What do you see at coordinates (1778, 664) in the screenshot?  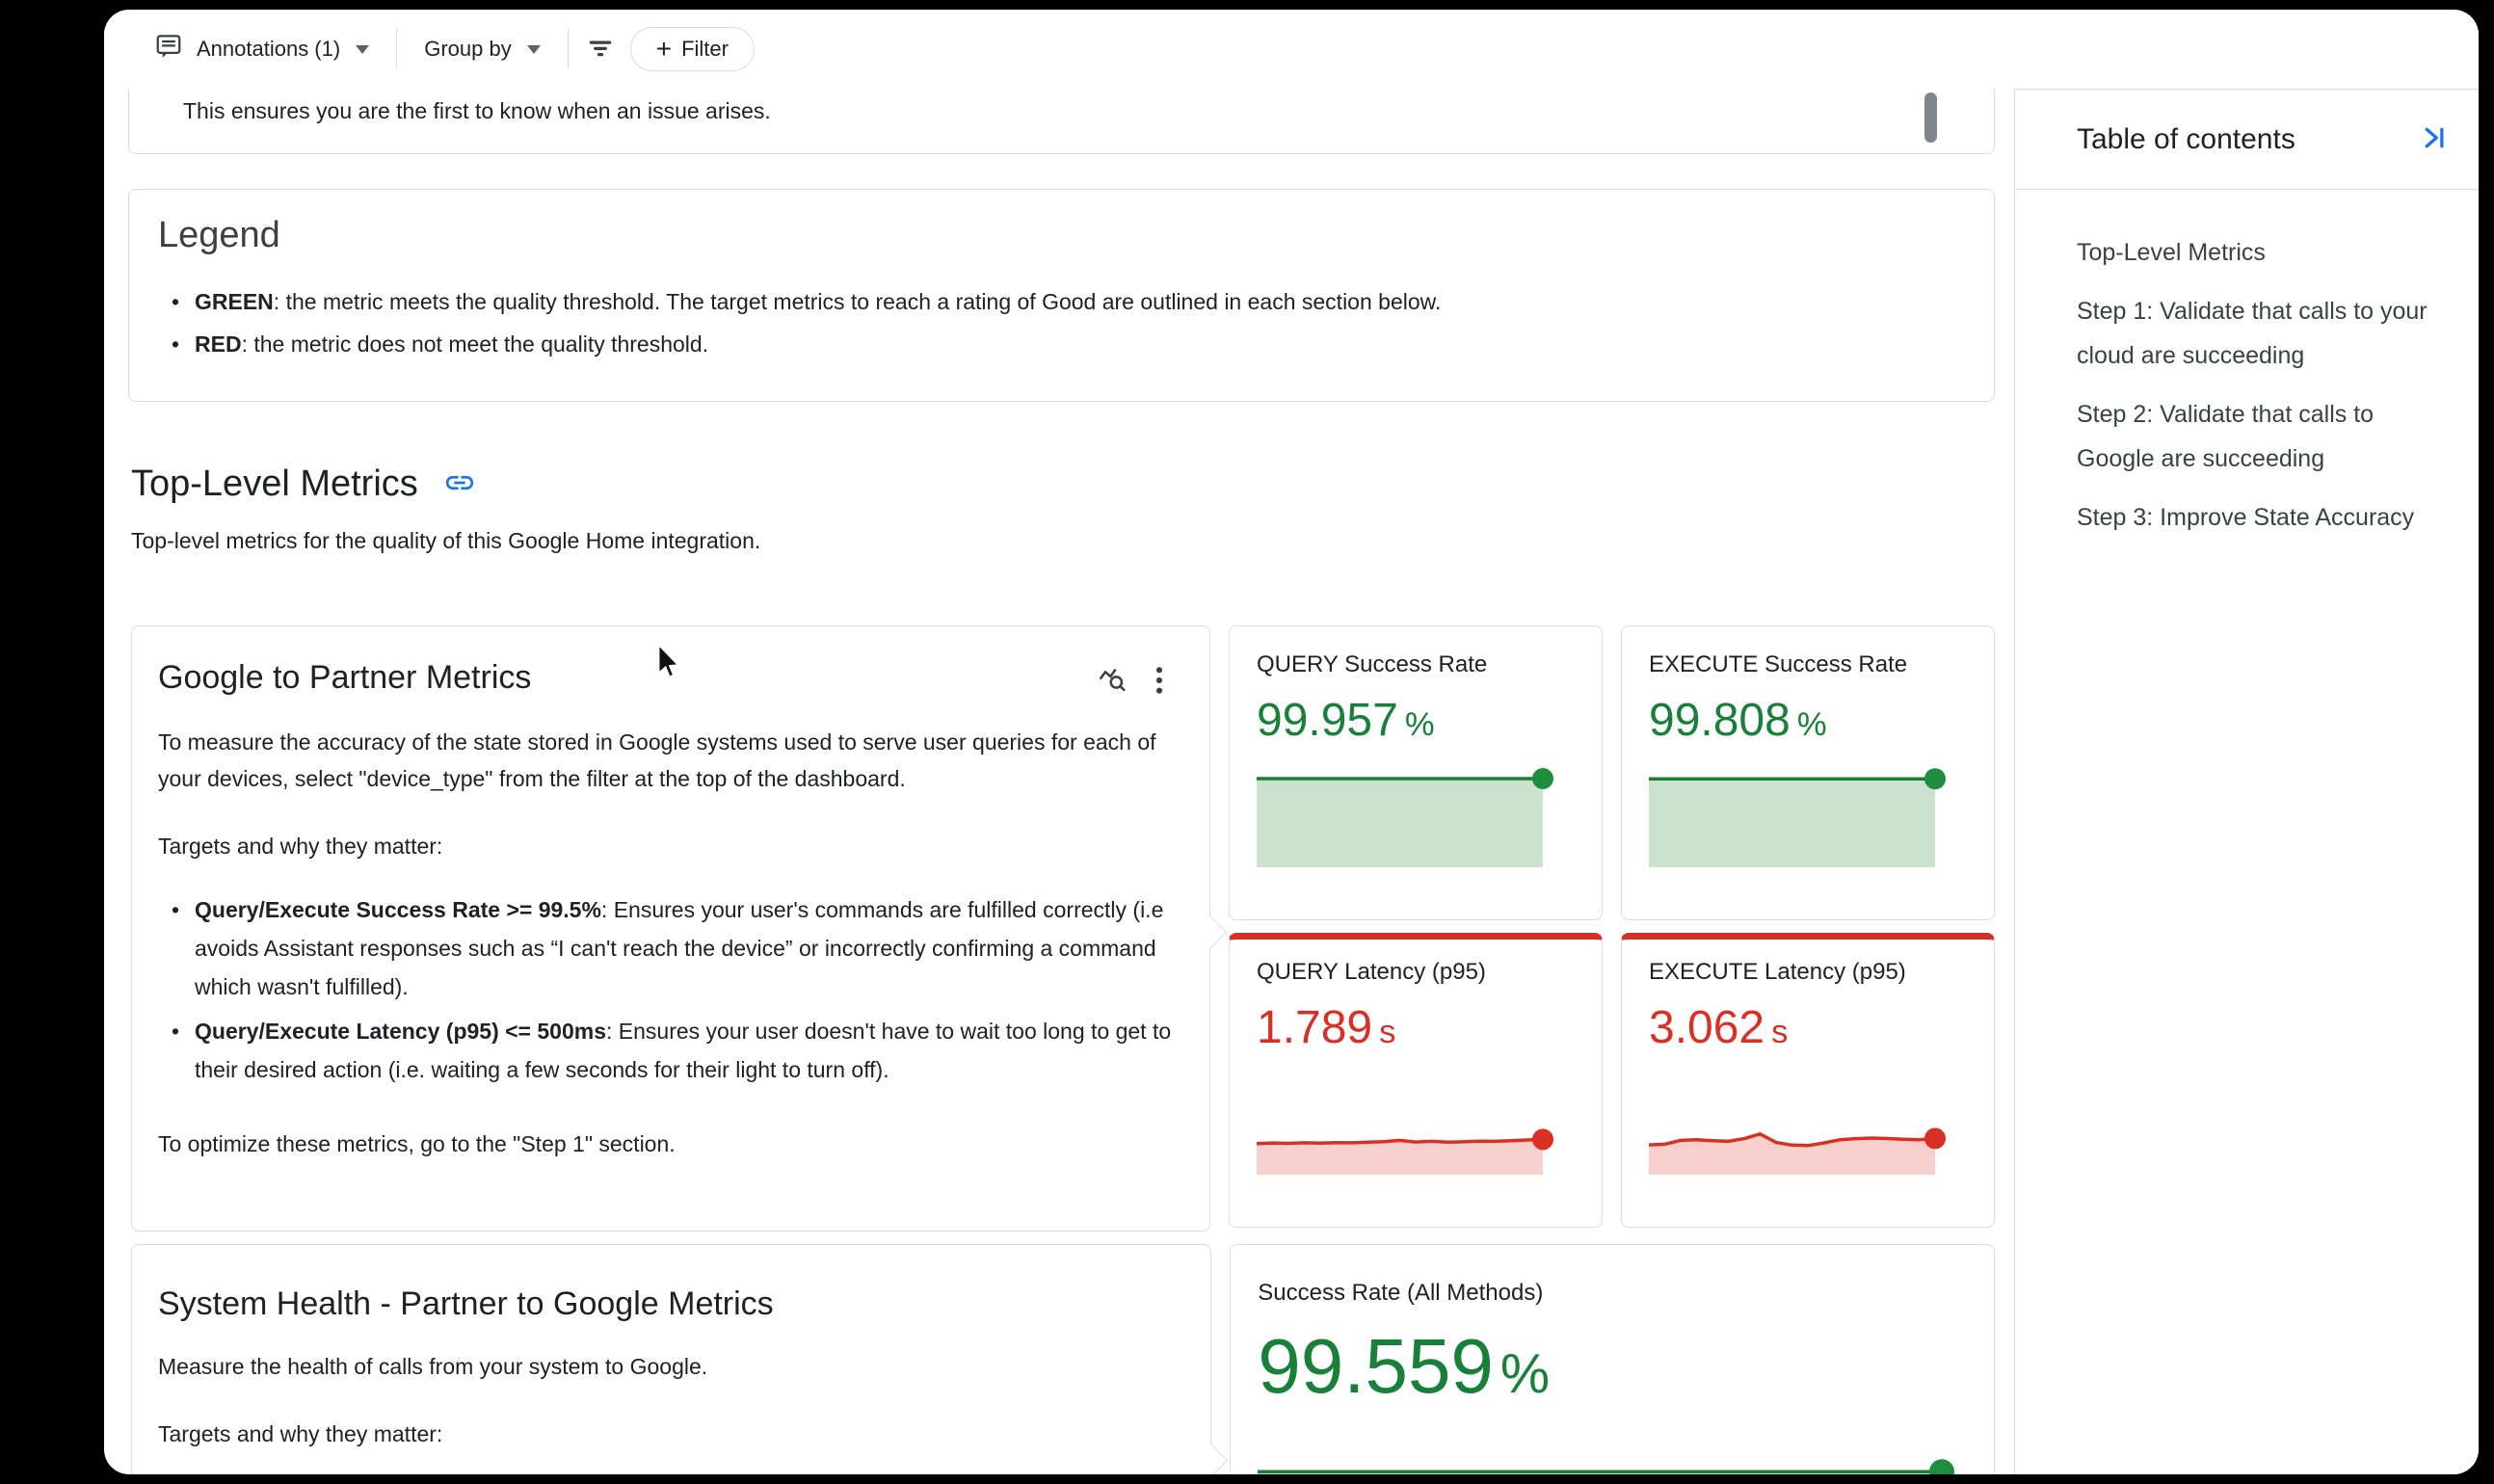 I see `metric-label: EXECUTE Success Rate` at bounding box center [1778, 664].